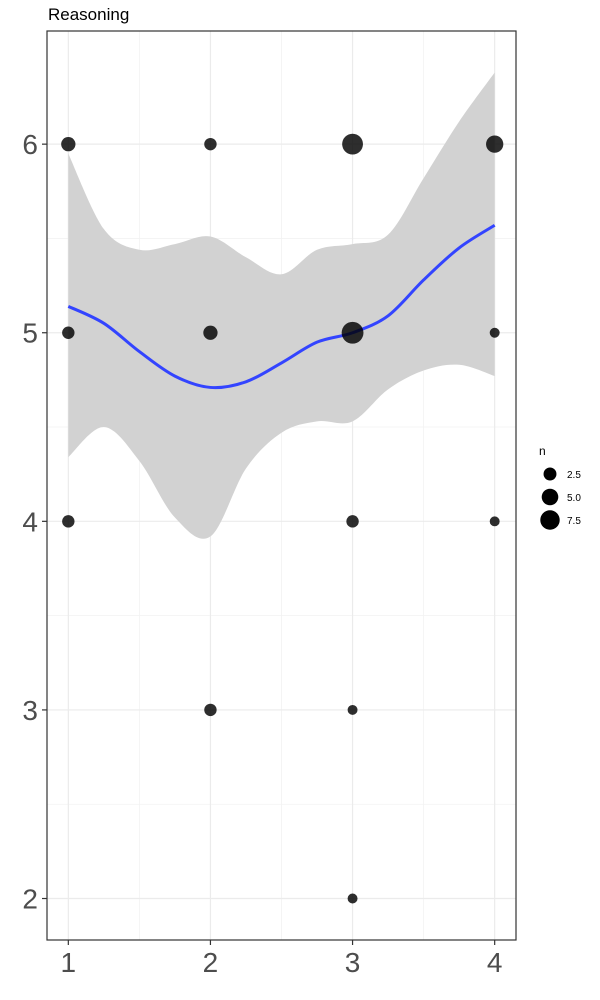  Describe the element at coordinates (560, 487) in the screenshot. I see `legend: n 2.5 5.0 7.5` at that location.